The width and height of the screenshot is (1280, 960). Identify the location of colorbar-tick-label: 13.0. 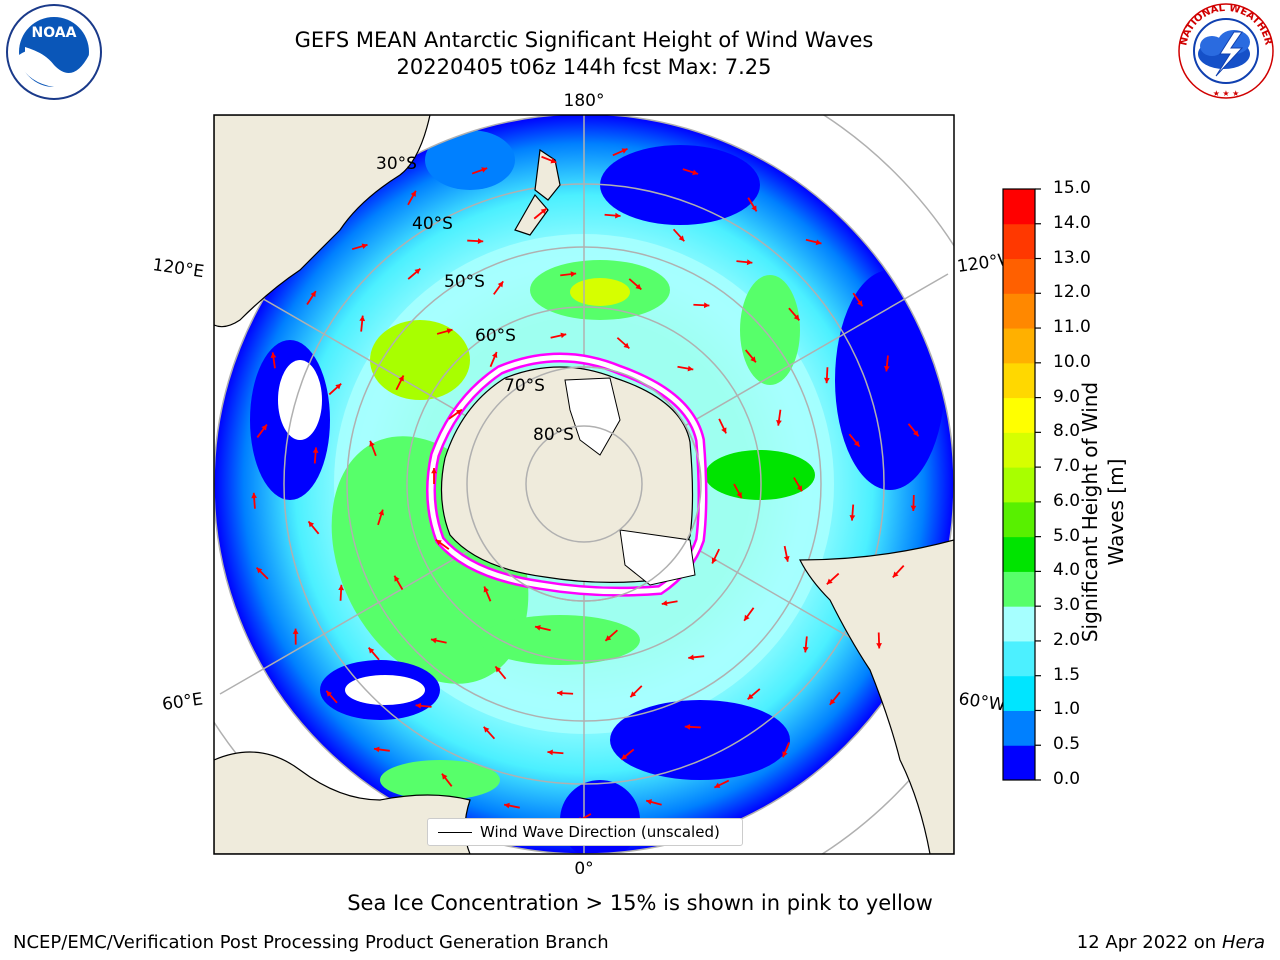
(1072, 257).